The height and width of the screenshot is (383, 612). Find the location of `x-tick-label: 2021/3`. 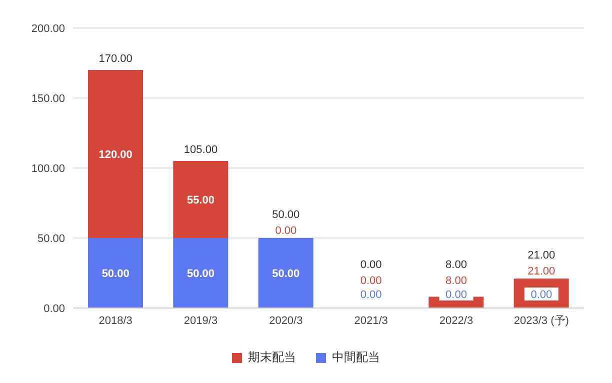

x-tick-label: 2021/3 is located at coordinates (371, 320).